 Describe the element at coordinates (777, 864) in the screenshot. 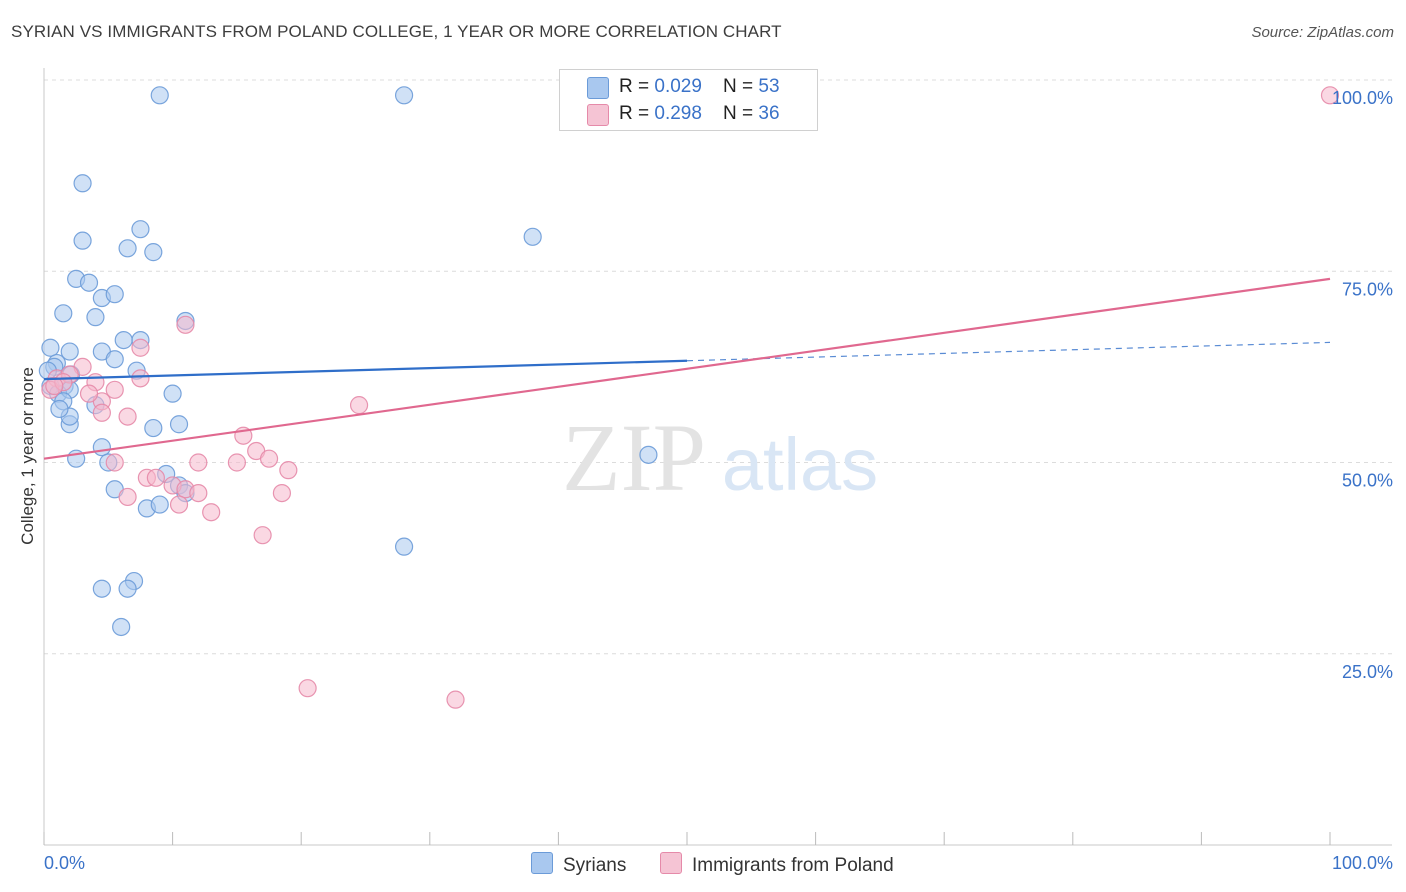

I see `bottom-legend-poland: Immigrants from Poland` at that location.